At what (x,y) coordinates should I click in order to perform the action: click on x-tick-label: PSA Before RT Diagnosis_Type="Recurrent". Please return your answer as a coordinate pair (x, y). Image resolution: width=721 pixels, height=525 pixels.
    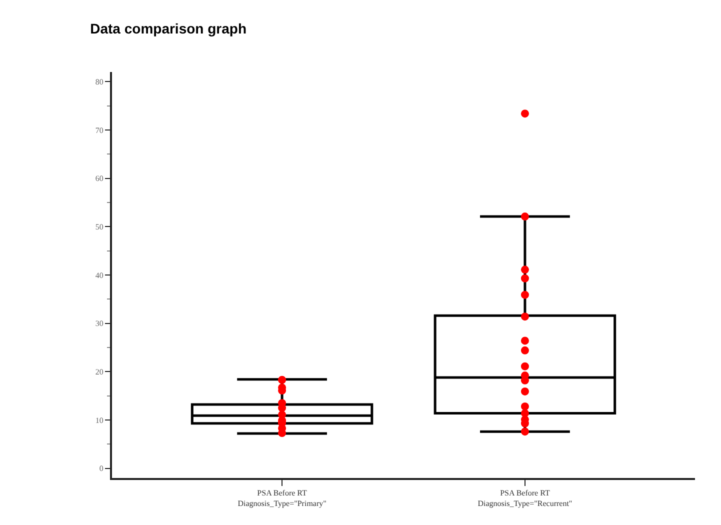
    Looking at the image, I should click on (525, 498).